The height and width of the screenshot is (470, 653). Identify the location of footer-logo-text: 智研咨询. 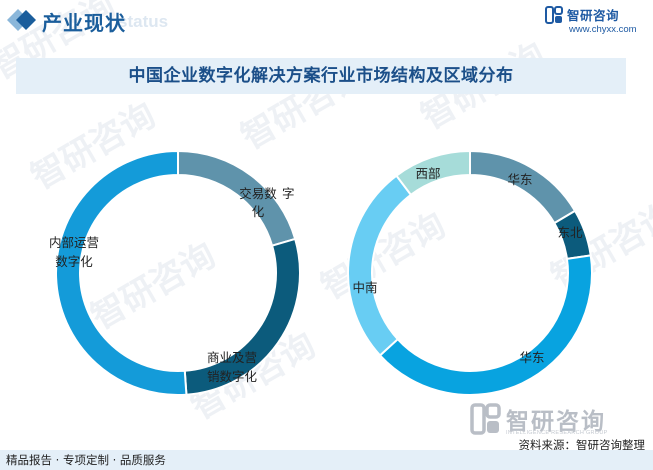
(556, 422).